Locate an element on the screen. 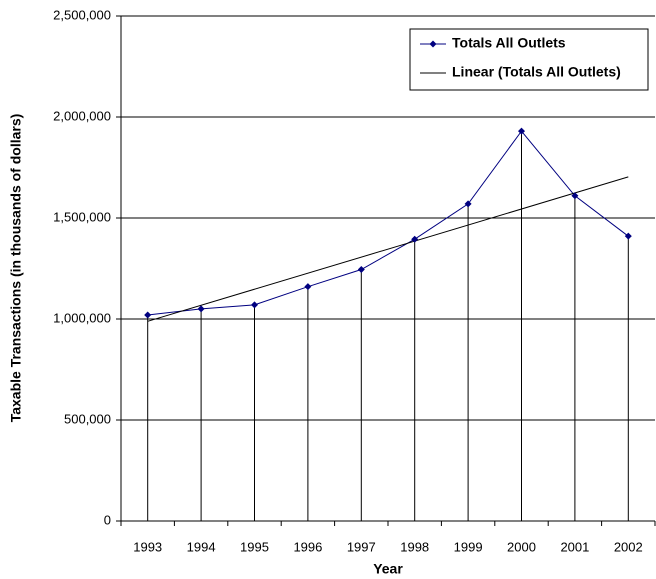 This screenshot has width=656, height=579. y-tick-label: 500,000 is located at coordinates (87, 418).